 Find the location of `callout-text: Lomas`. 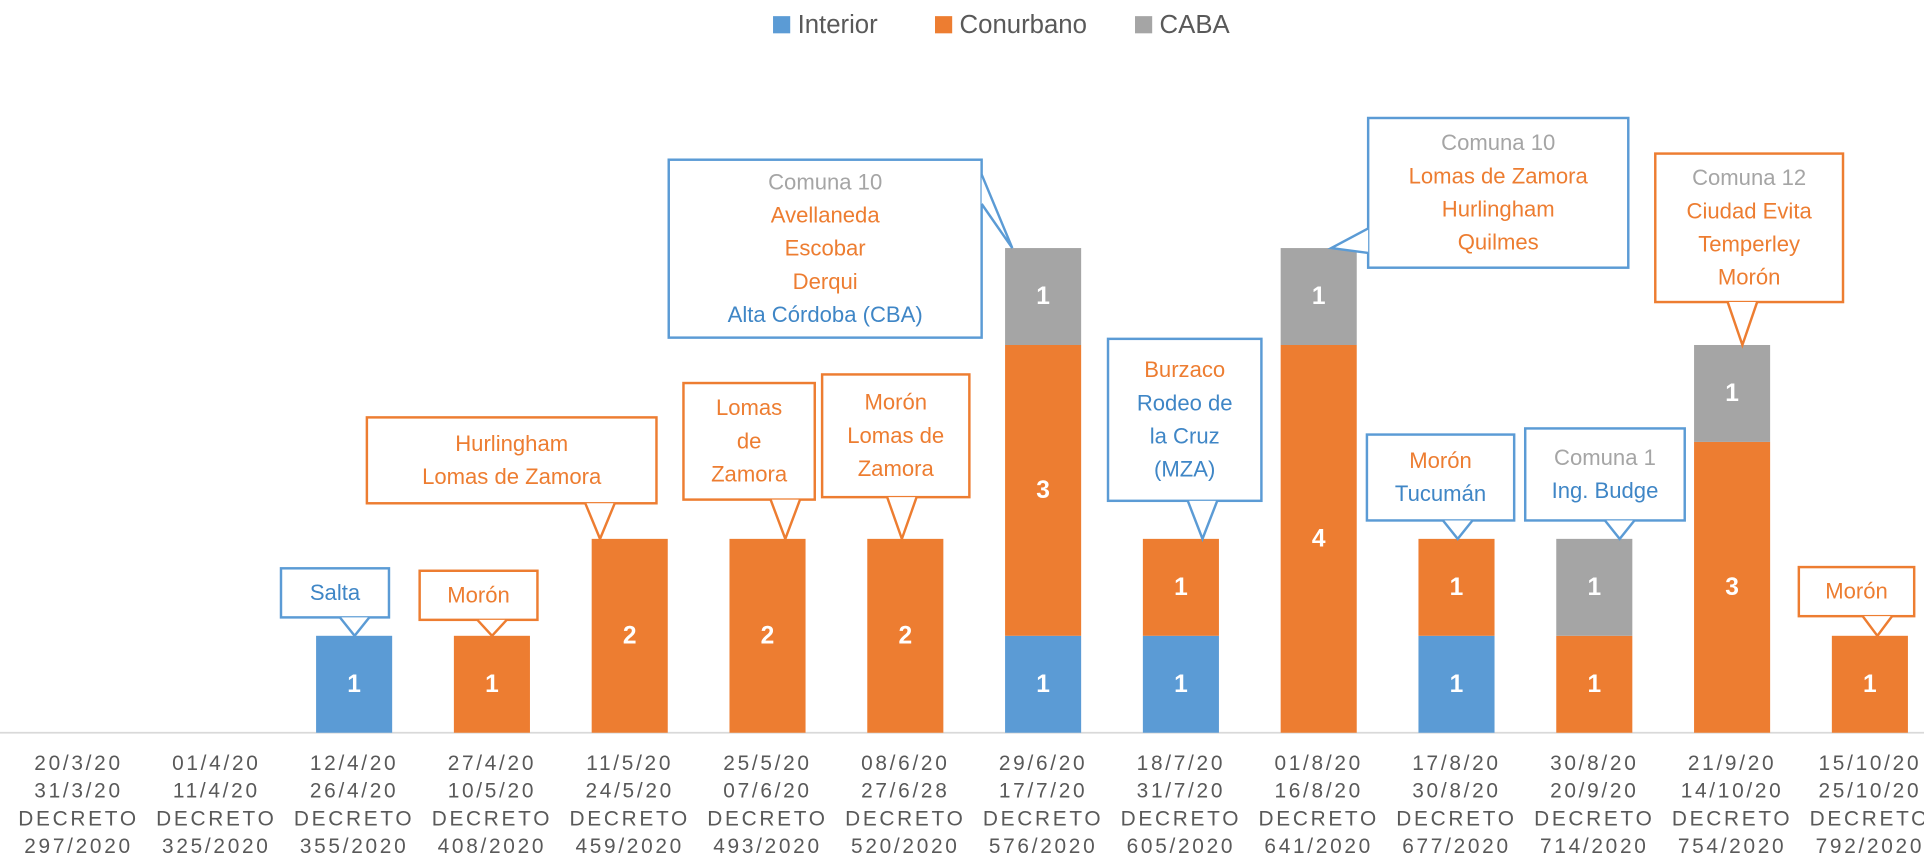

callout-text: Lomas is located at coordinates (749, 407).